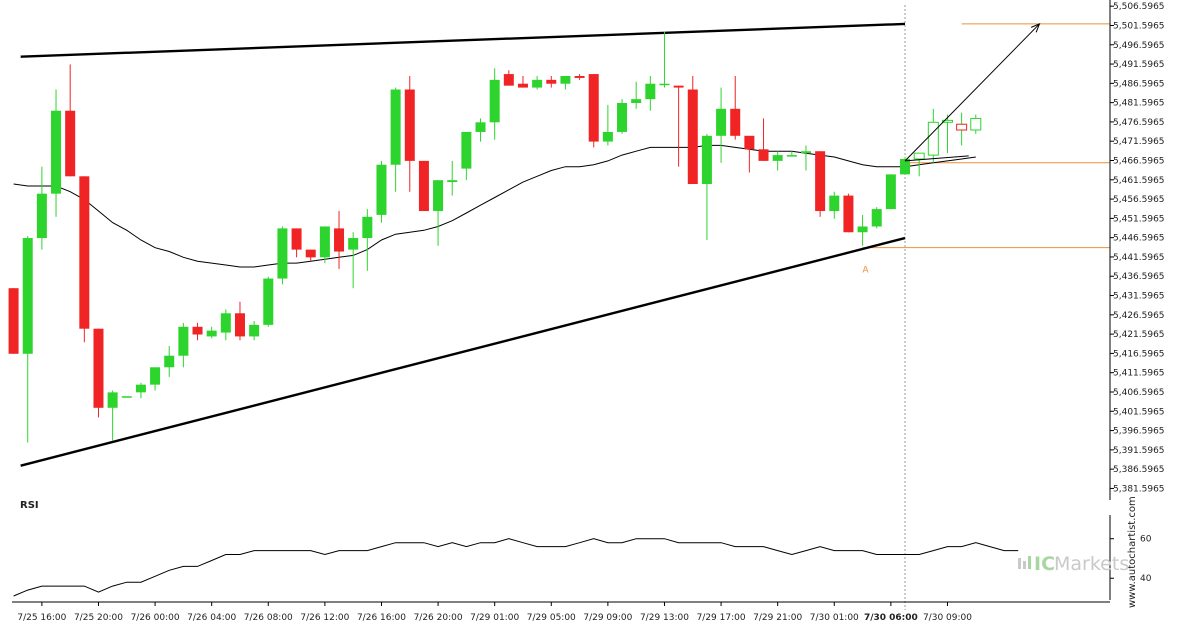 The image size is (1200, 634). I want to click on price-tick-label: 5,481.5965, so click(1139, 104).